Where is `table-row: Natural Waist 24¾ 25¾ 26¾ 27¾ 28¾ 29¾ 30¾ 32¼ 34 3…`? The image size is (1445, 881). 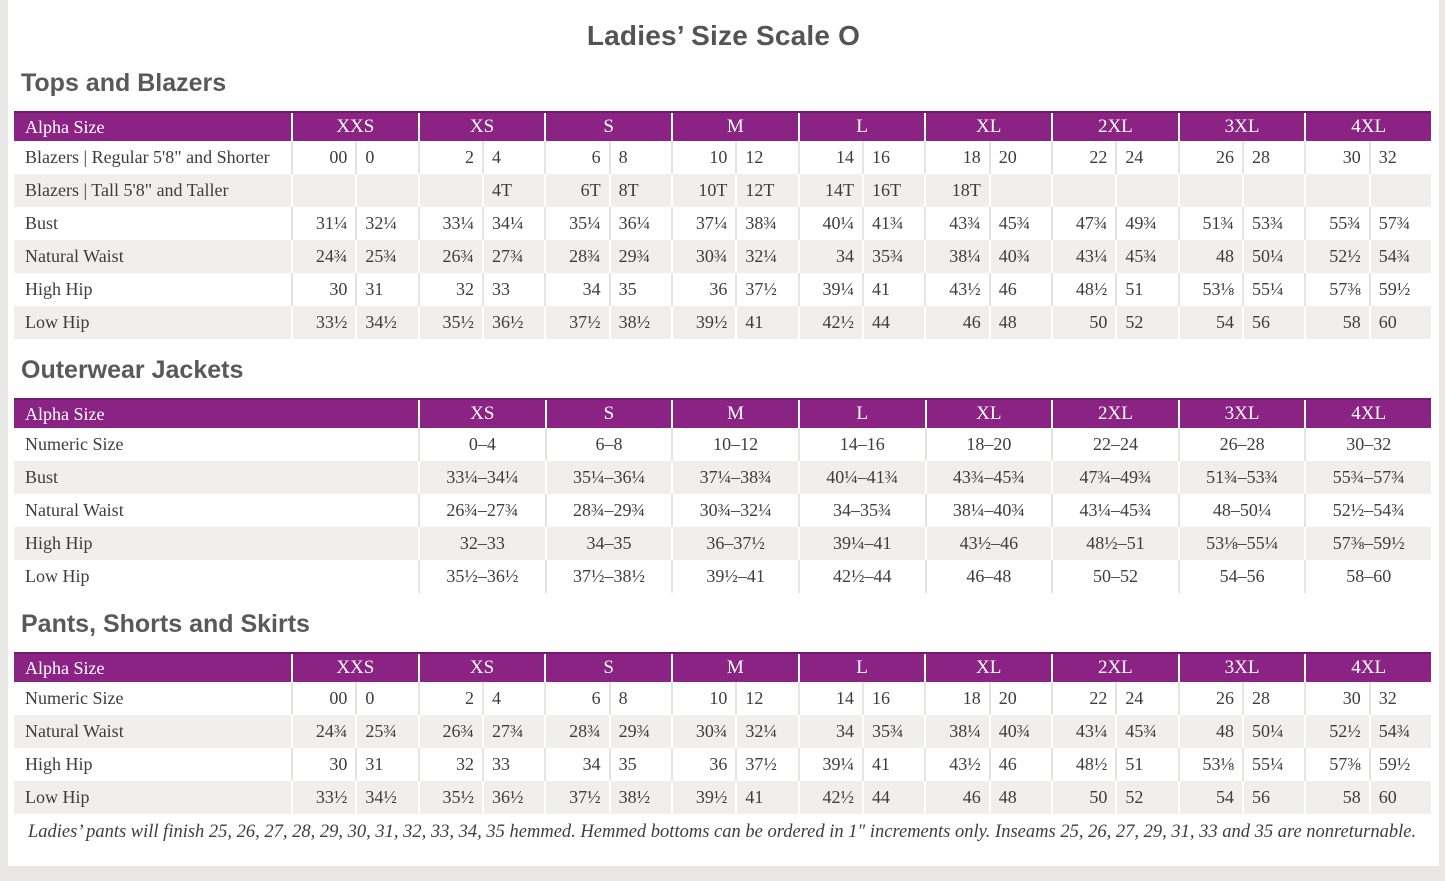 table-row: Natural Waist 24¾ 25¾ 26¾ 27¾ 28¾ 29¾ 30¾ 32¼ 34 3… is located at coordinates (722, 731).